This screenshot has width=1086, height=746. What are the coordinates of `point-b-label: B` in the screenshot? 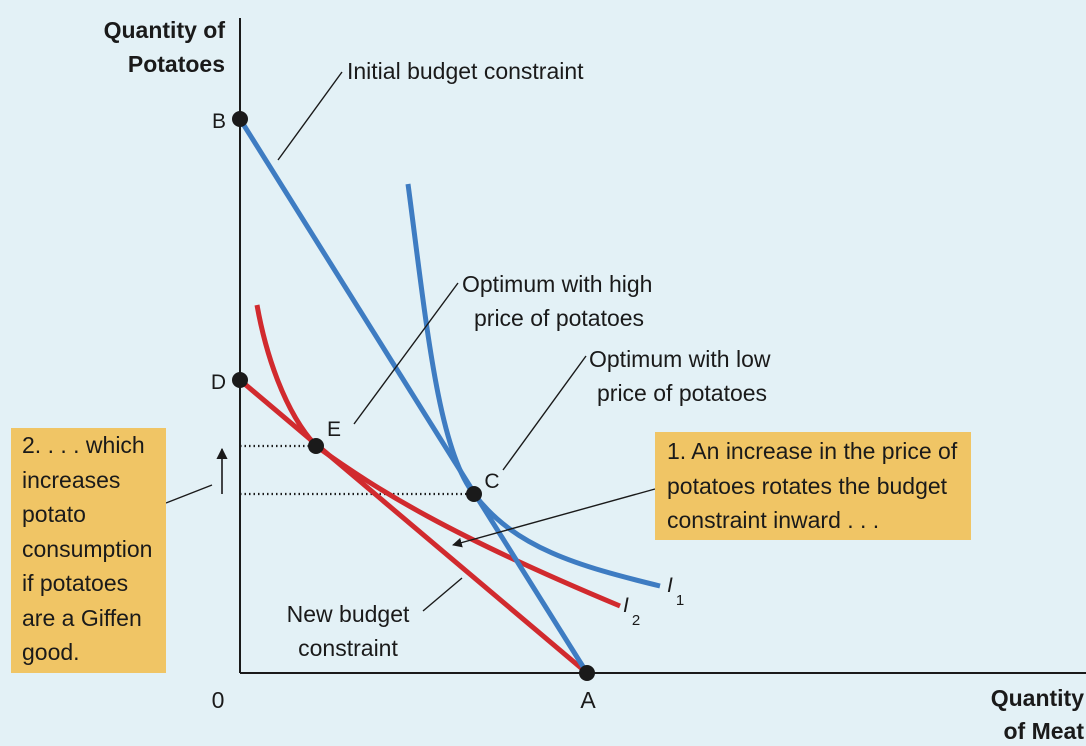 It's located at (219, 121).